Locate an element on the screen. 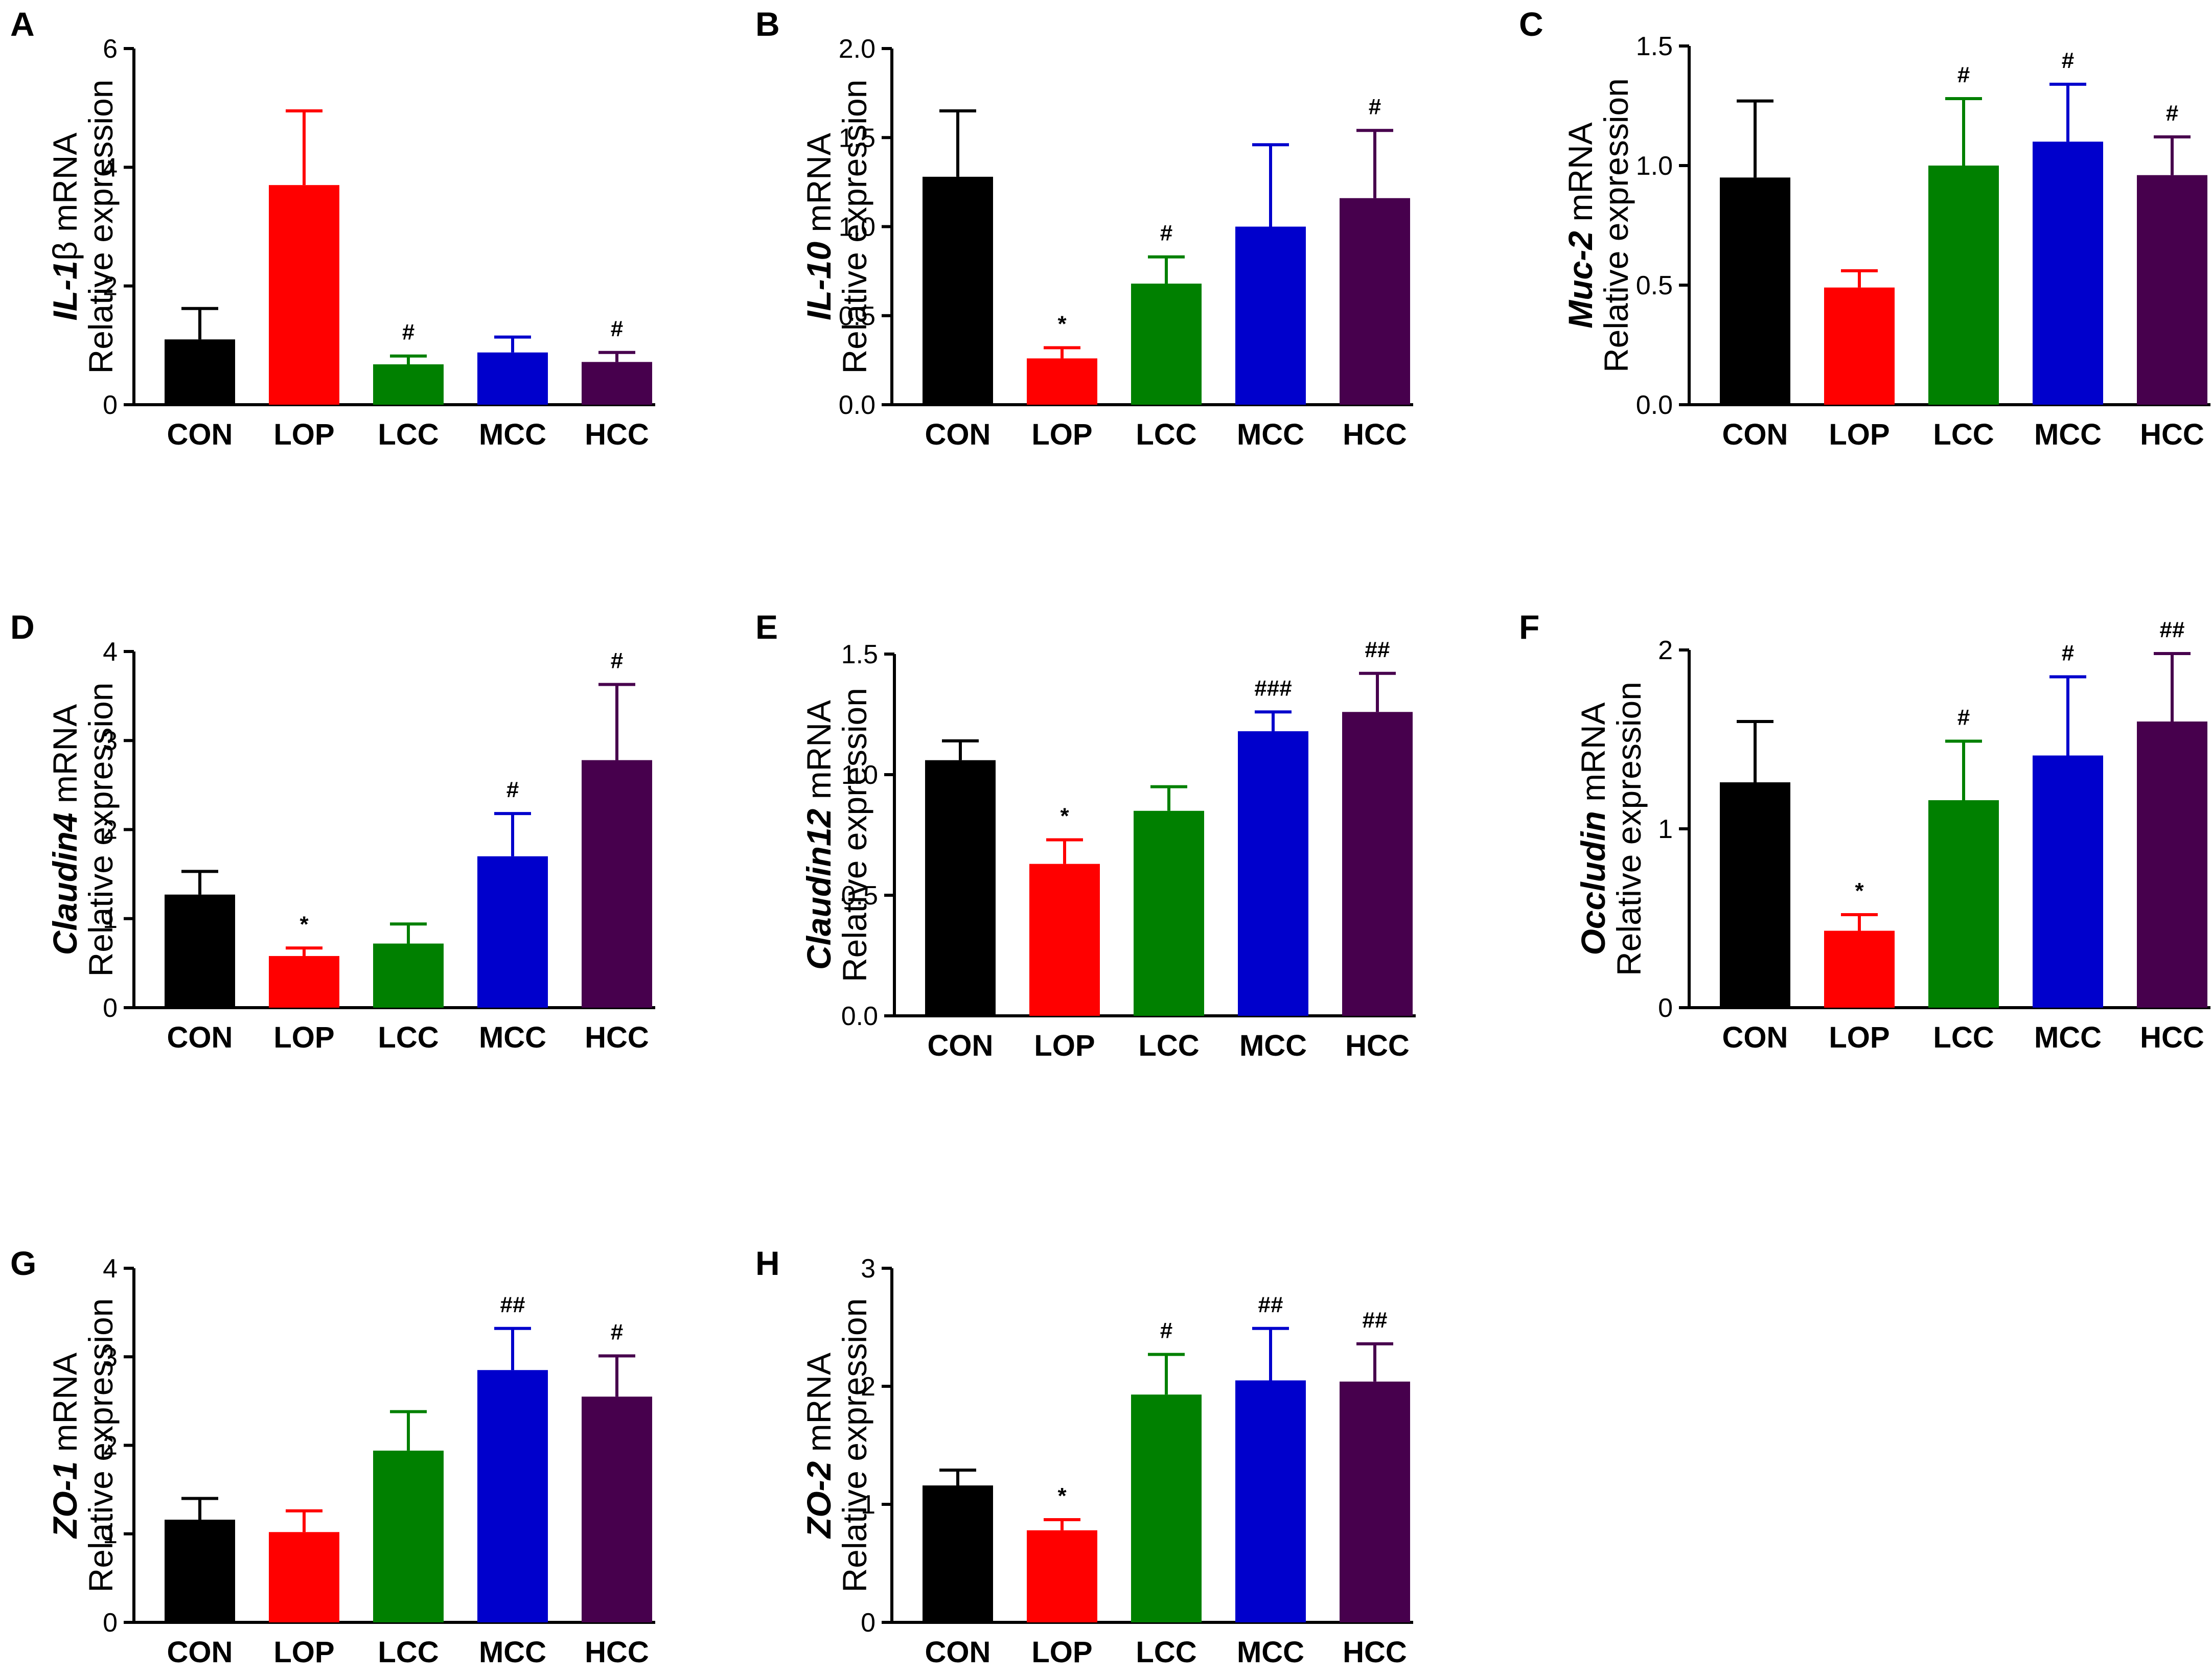 The image size is (2212, 1675). gene-suffix: β is located at coordinates (65, 251).